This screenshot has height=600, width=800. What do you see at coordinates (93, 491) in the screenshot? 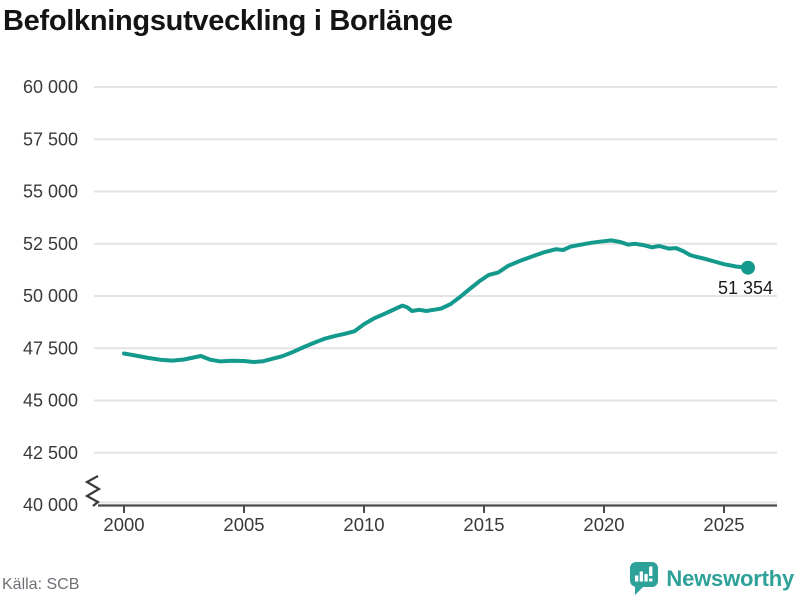
I see `y-axis-break-icon` at bounding box center [93, 491].